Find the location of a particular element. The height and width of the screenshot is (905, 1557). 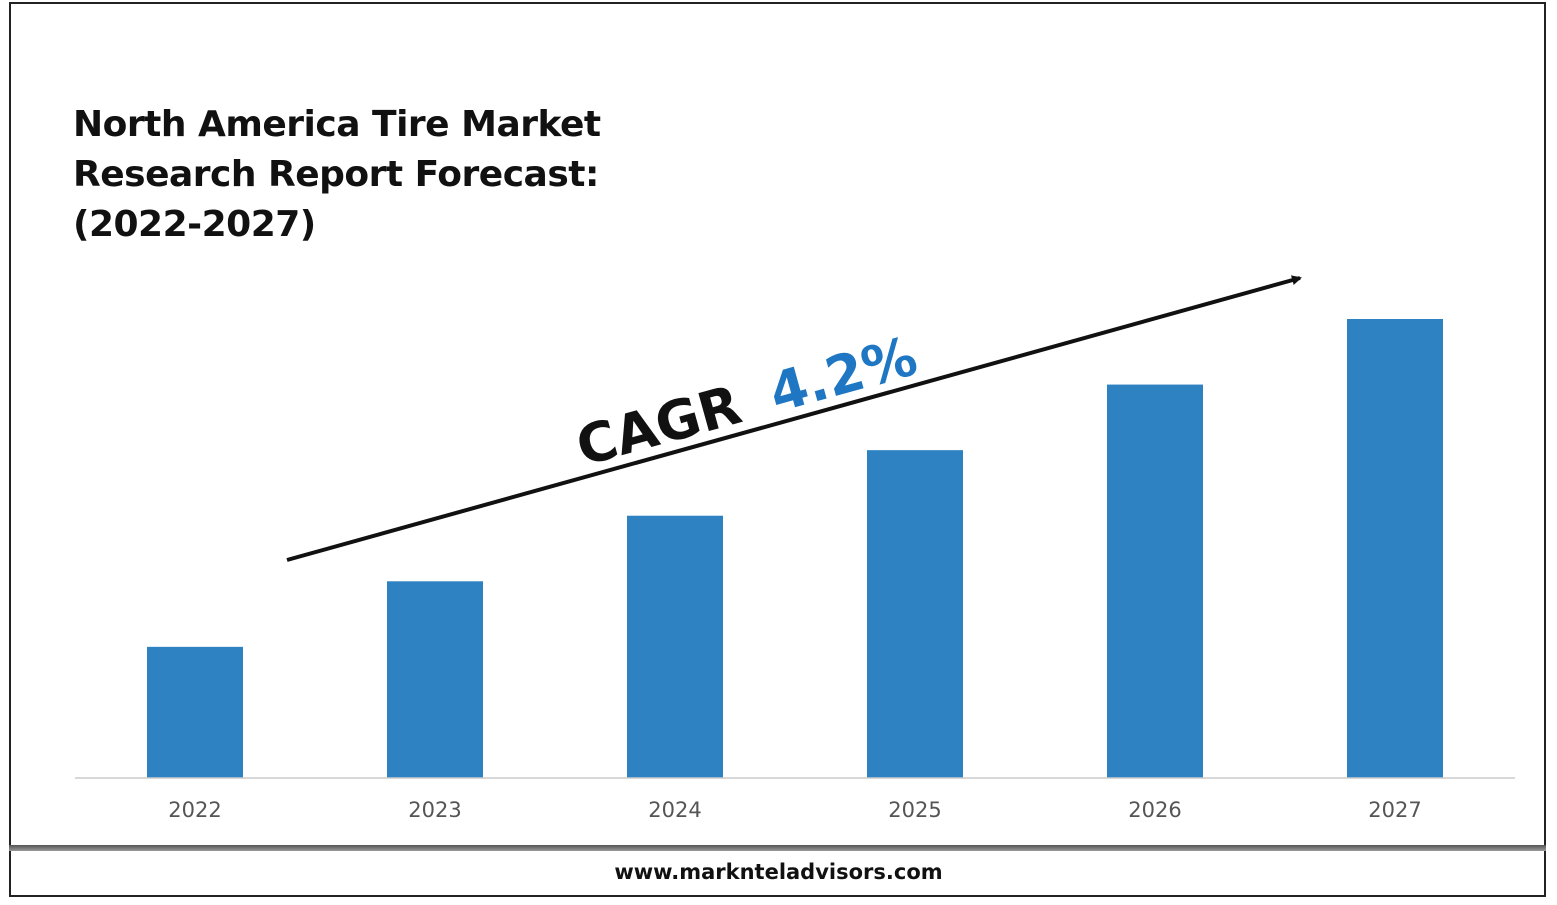

title-line-2: Research Report Forecast: is located at coordinates (336, 174).